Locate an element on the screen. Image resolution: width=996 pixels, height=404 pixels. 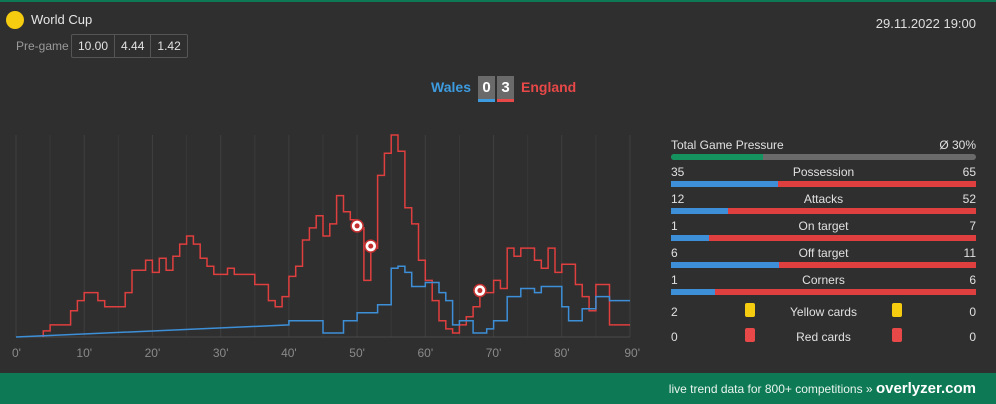
x-tick-label: 30' is located at coordinates (221, 353).